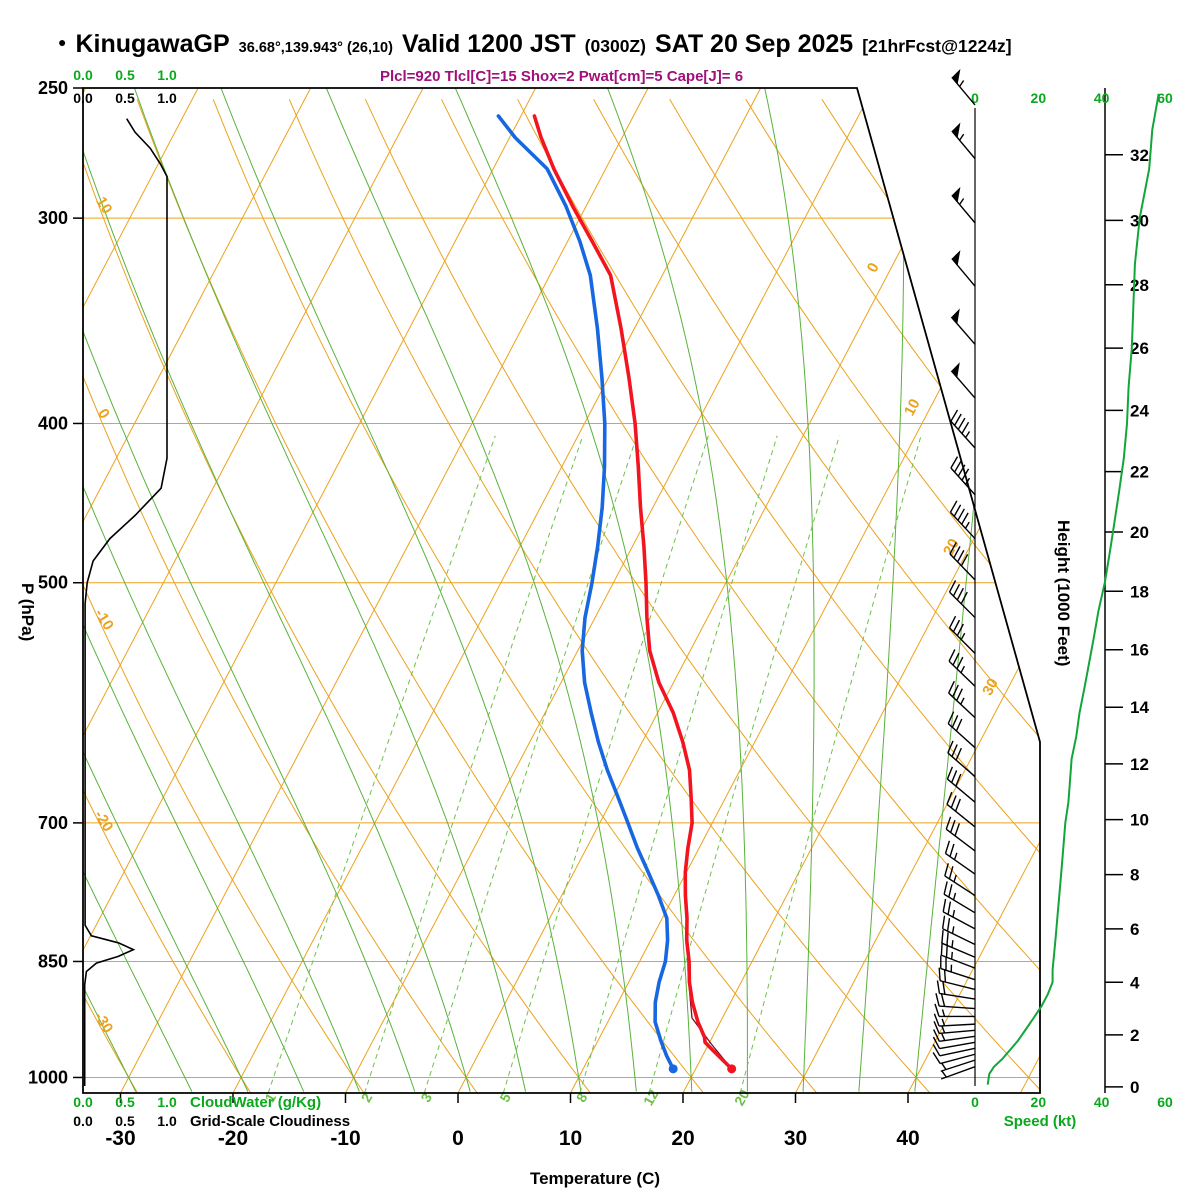  I want to click on speed-curve, so click(1073, 589).